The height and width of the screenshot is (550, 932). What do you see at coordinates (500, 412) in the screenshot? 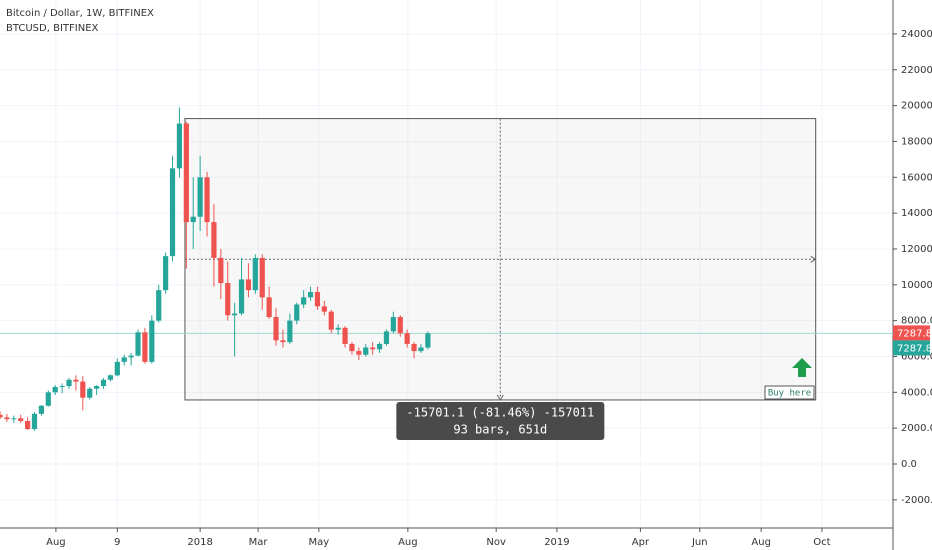
I see `measure-label: -15701.1 (-81.46%) -157011` at bounding box center [500, 412].